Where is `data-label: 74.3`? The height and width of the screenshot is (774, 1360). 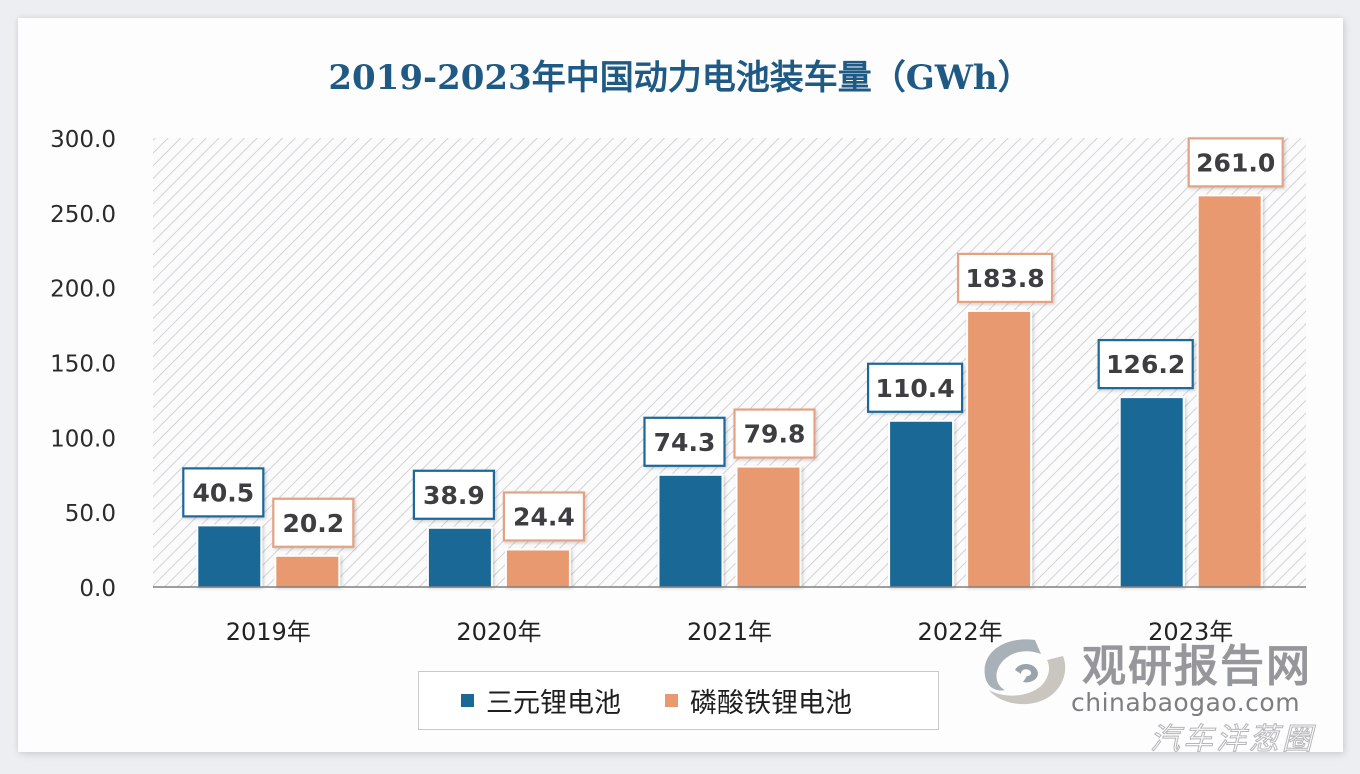
data-label: 74.3 is located at coordinates (685, 442).